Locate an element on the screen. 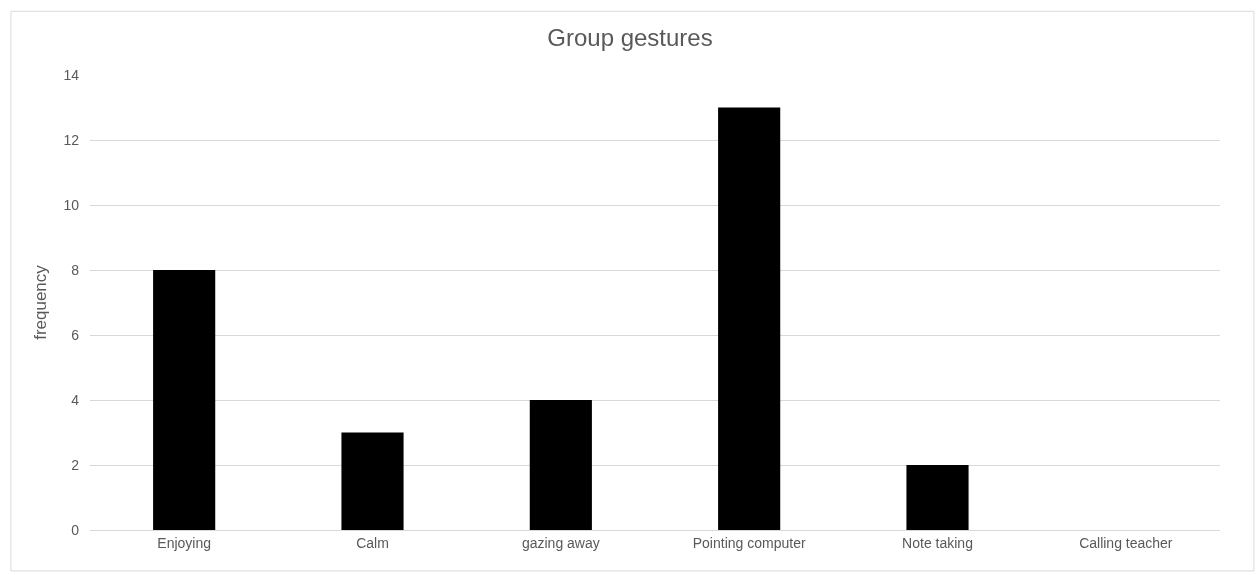 Image resolution: width=1260 pixels, height=575 pixels. x-tick-label: Enjoying is located at coordinates (184, 542).